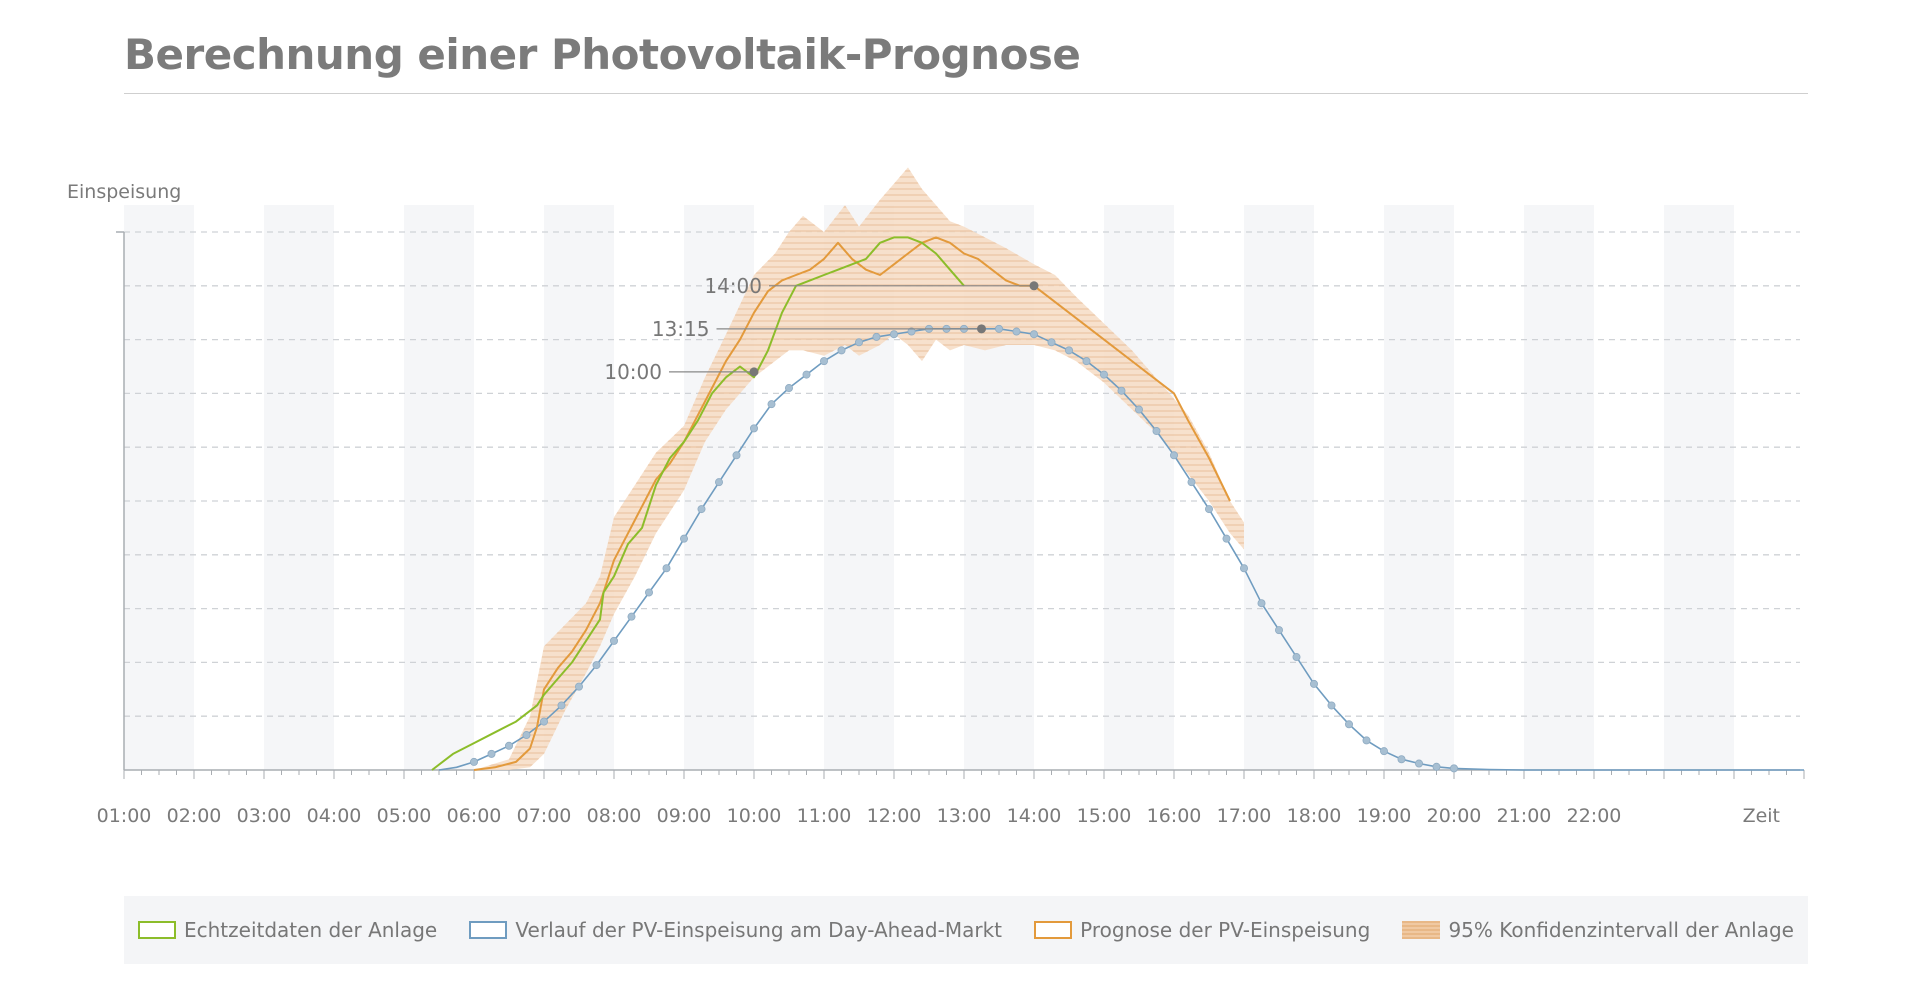 The height and width of the screenshot is (993, 1920). I want to click on legend-label-actual: Echtzeitdaten der Anlage, so click(311, 930).